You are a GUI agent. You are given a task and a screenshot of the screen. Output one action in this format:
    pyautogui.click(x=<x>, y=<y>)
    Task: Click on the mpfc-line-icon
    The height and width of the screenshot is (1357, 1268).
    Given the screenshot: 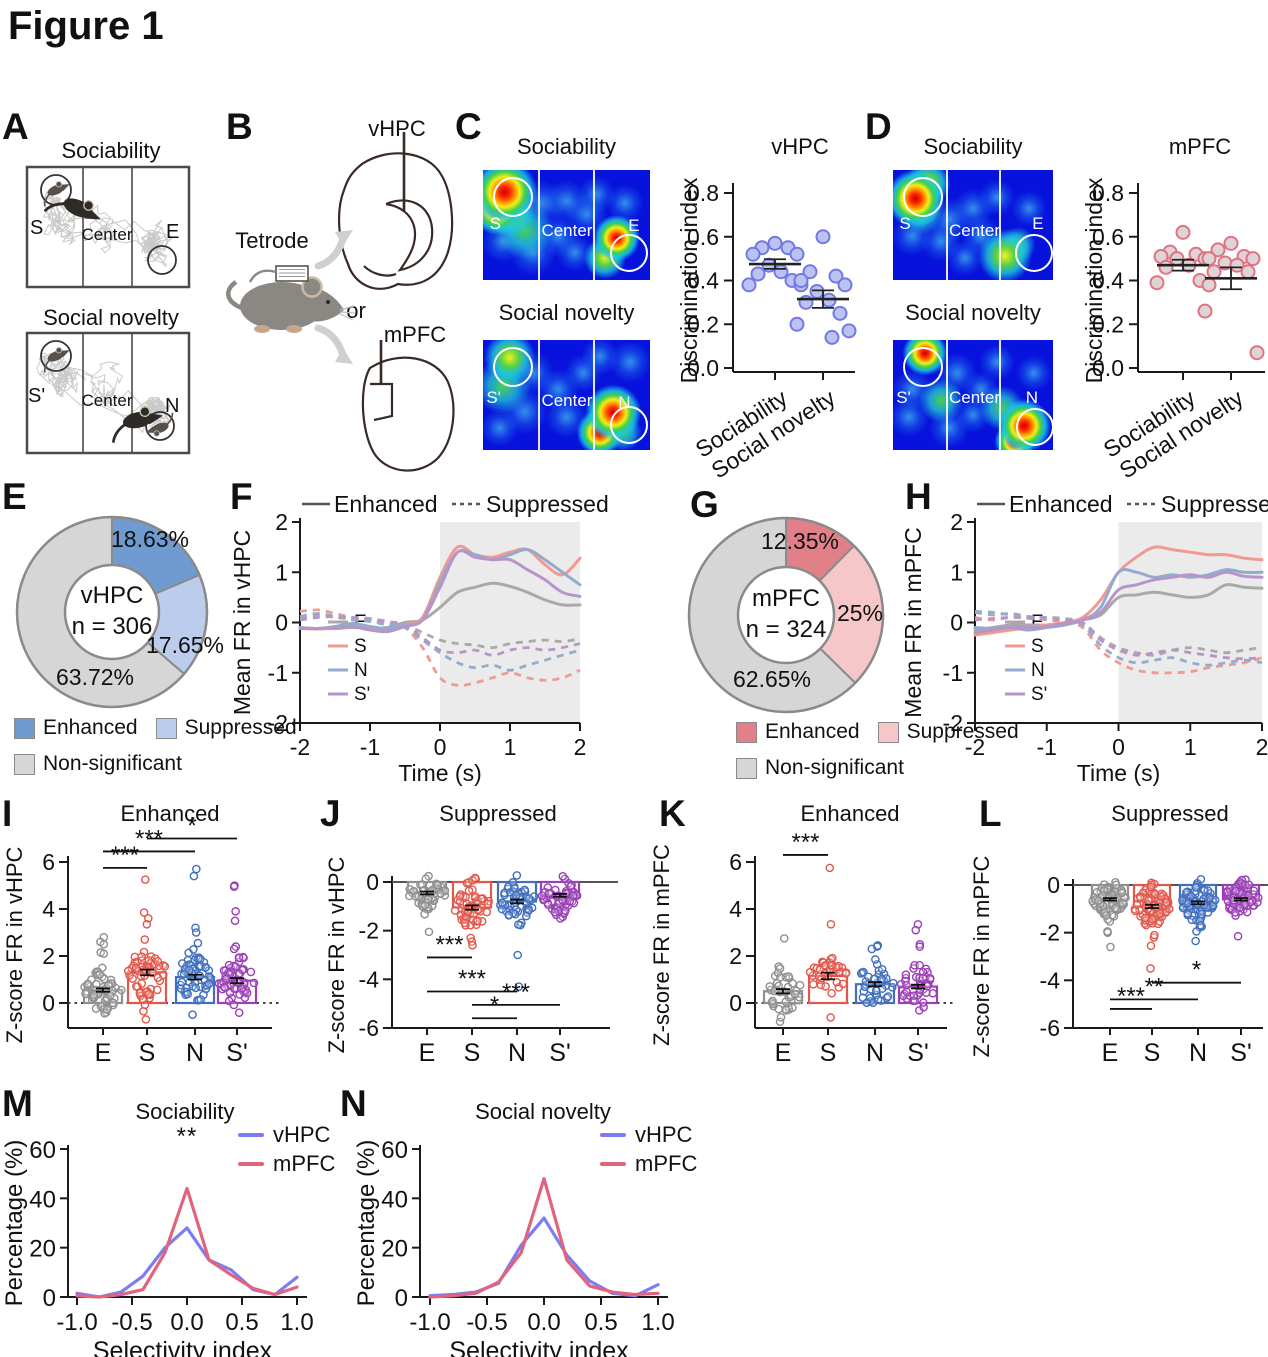 What is the action you would take?
    pyautogui.click(x=613, y=1163)
    